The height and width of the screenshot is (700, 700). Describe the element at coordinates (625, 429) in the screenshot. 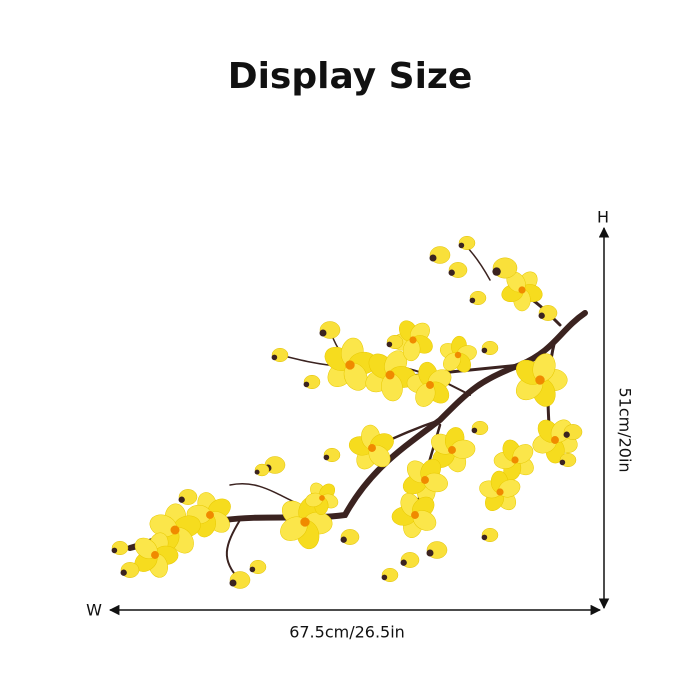

I see `height-value: 51cm/20in` at that location.